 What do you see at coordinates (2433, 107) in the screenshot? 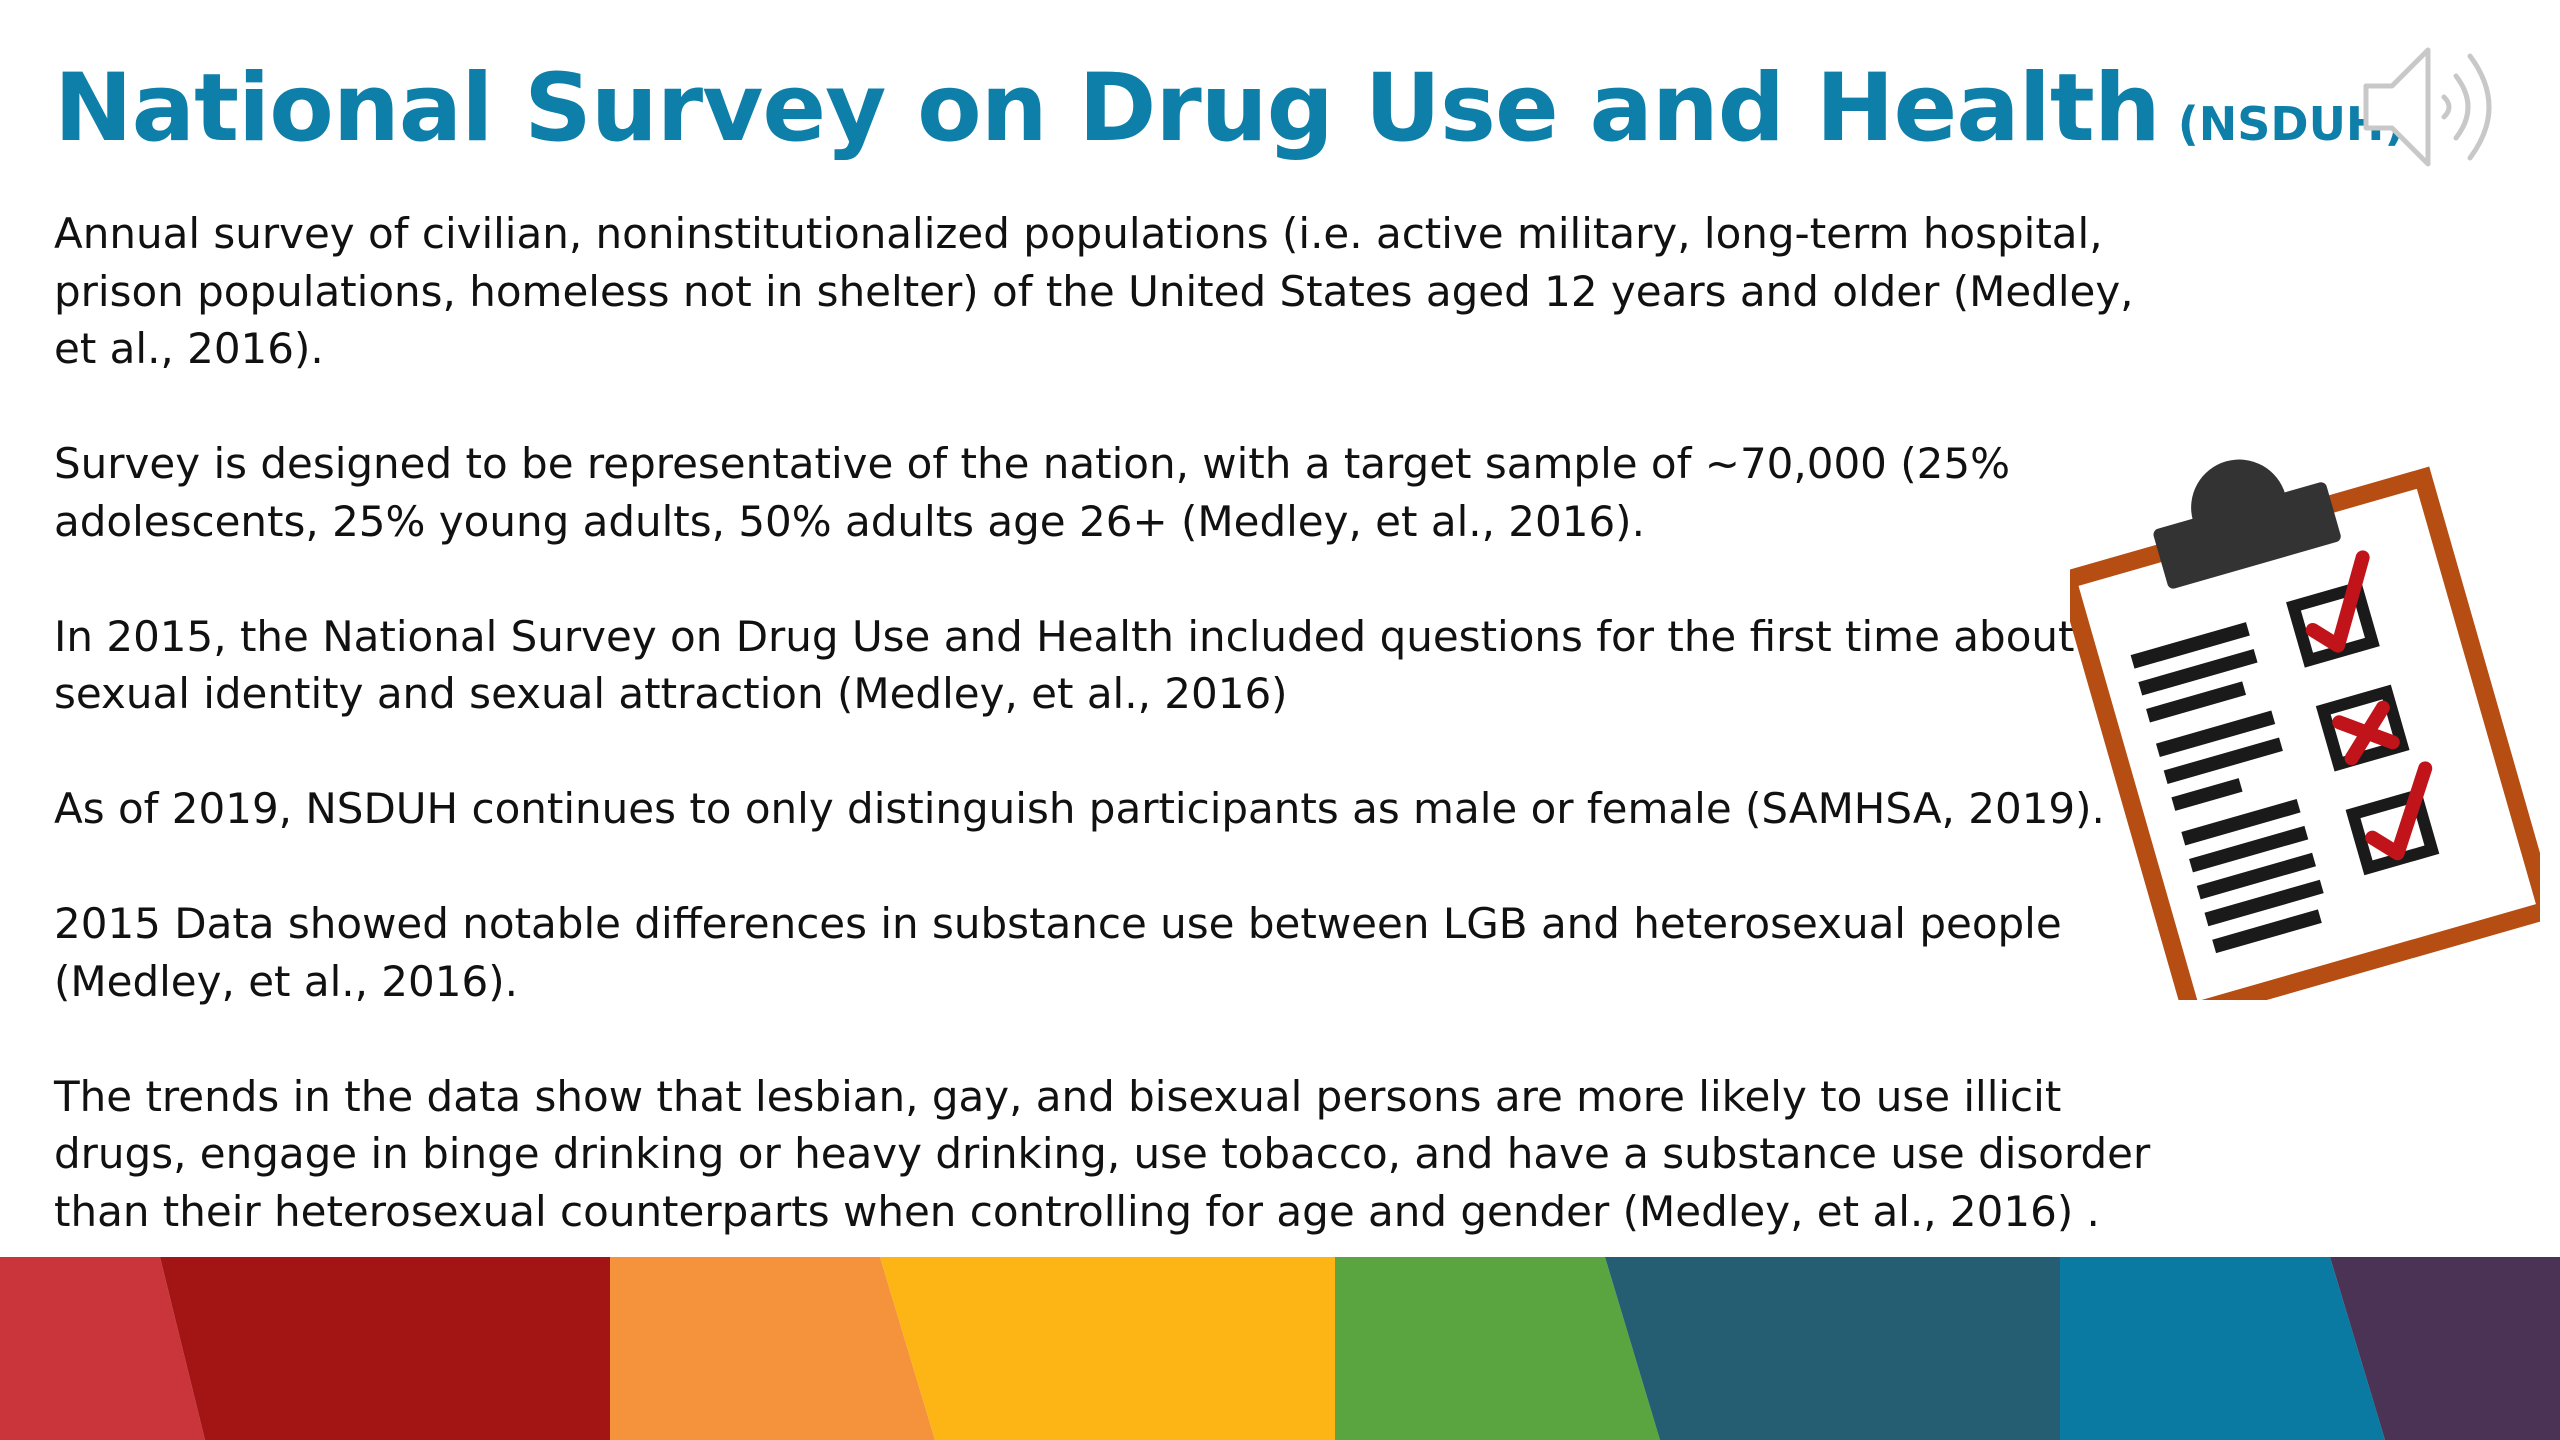
I see `speaker-icon` at bounding box center [2433, 107].